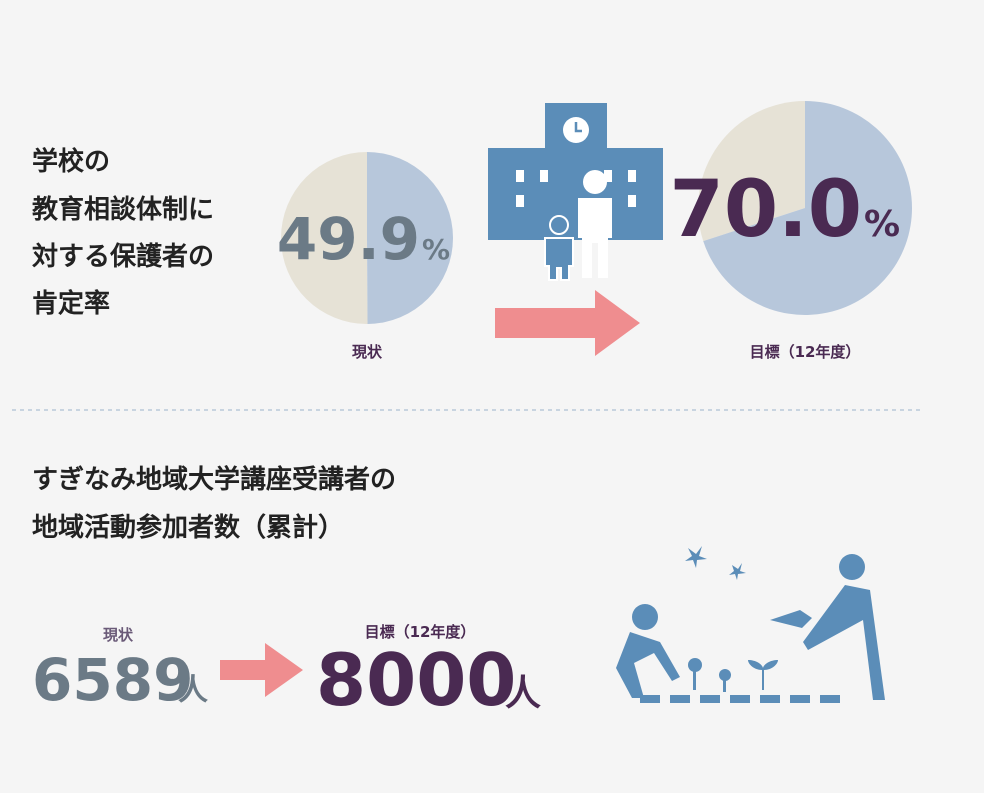 The width and height of the screenshot is (984, 793). I want to click on current-unit: 人, so click(193, 690).